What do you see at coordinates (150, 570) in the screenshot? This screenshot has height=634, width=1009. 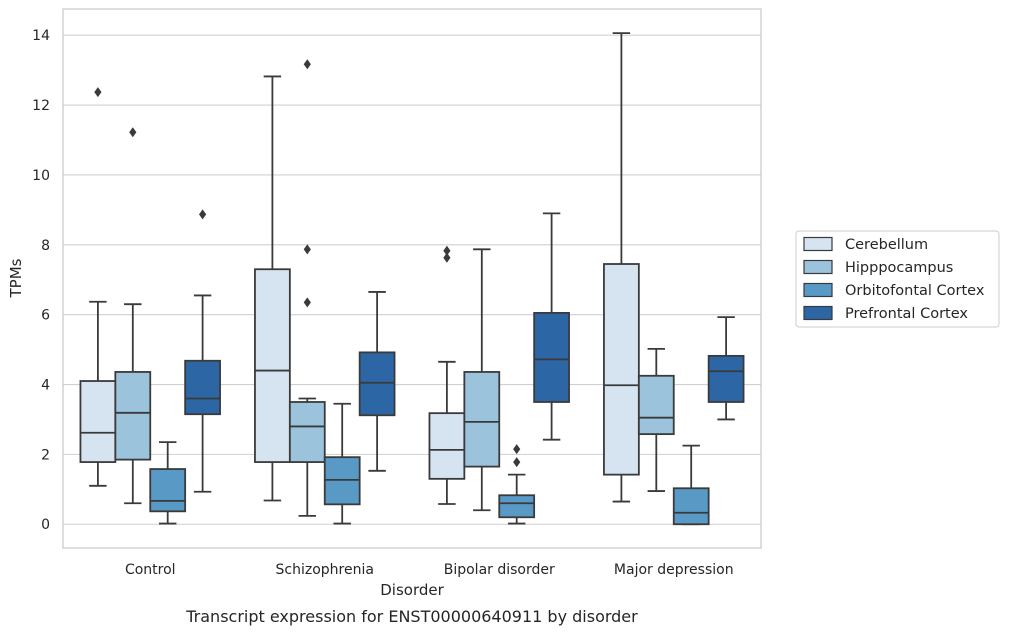 I see `x-tick-label-control: Control` at bounding box center [150, 570].